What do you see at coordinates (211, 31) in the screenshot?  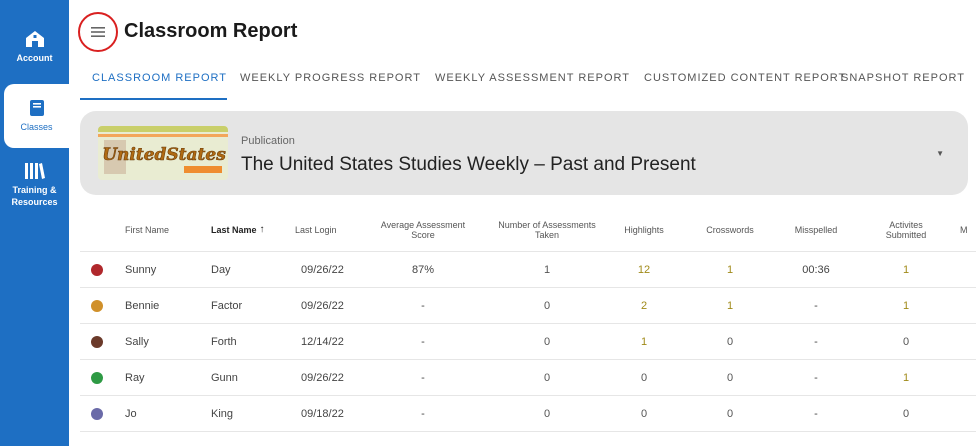 I see `page-title: Classroom Report` at bounding box center [211, 31].